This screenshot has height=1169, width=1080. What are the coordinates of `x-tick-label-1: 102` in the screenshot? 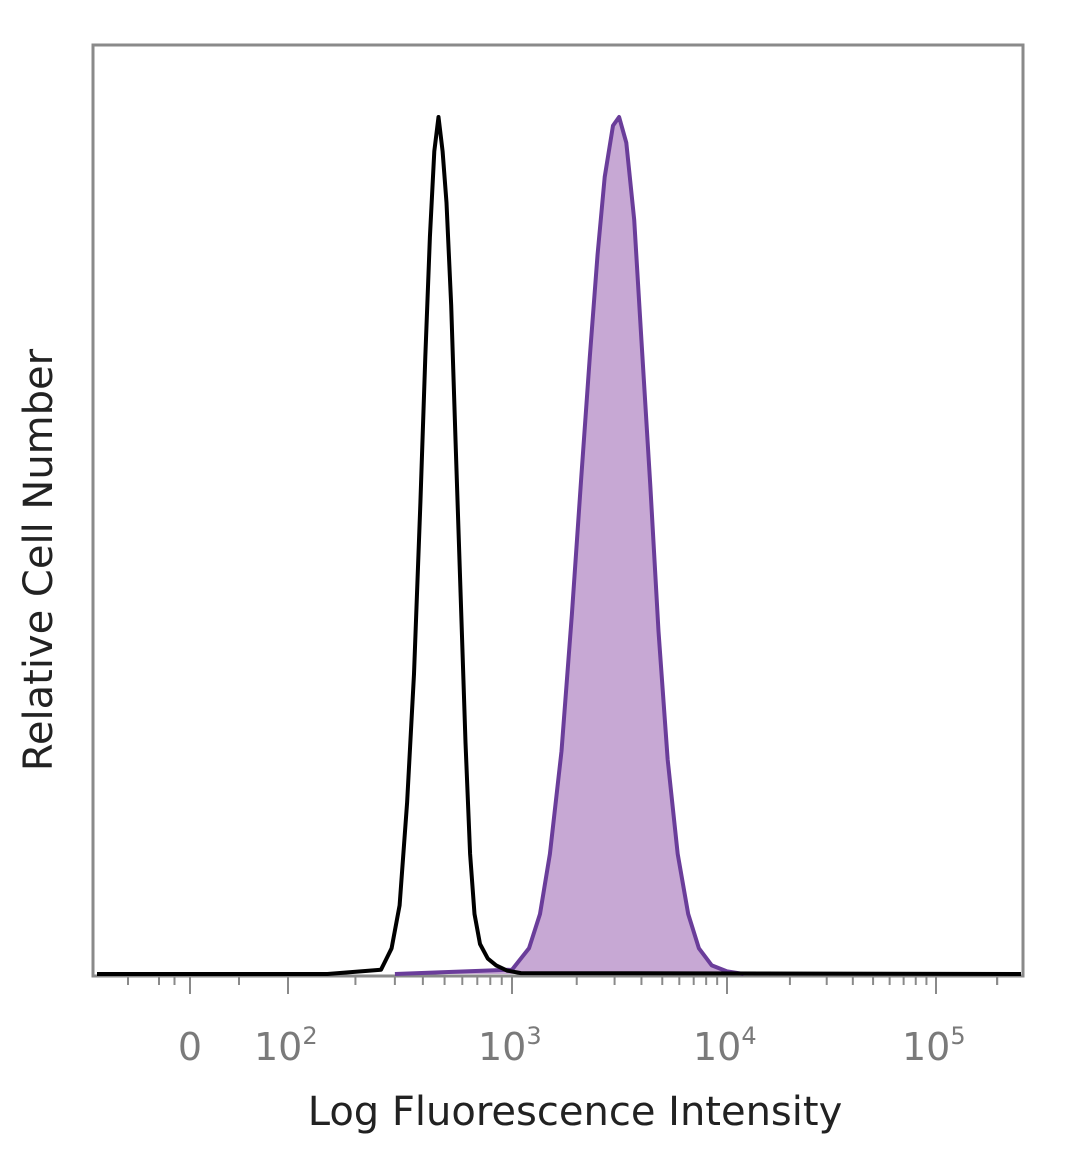 It's located at (286, 1045).